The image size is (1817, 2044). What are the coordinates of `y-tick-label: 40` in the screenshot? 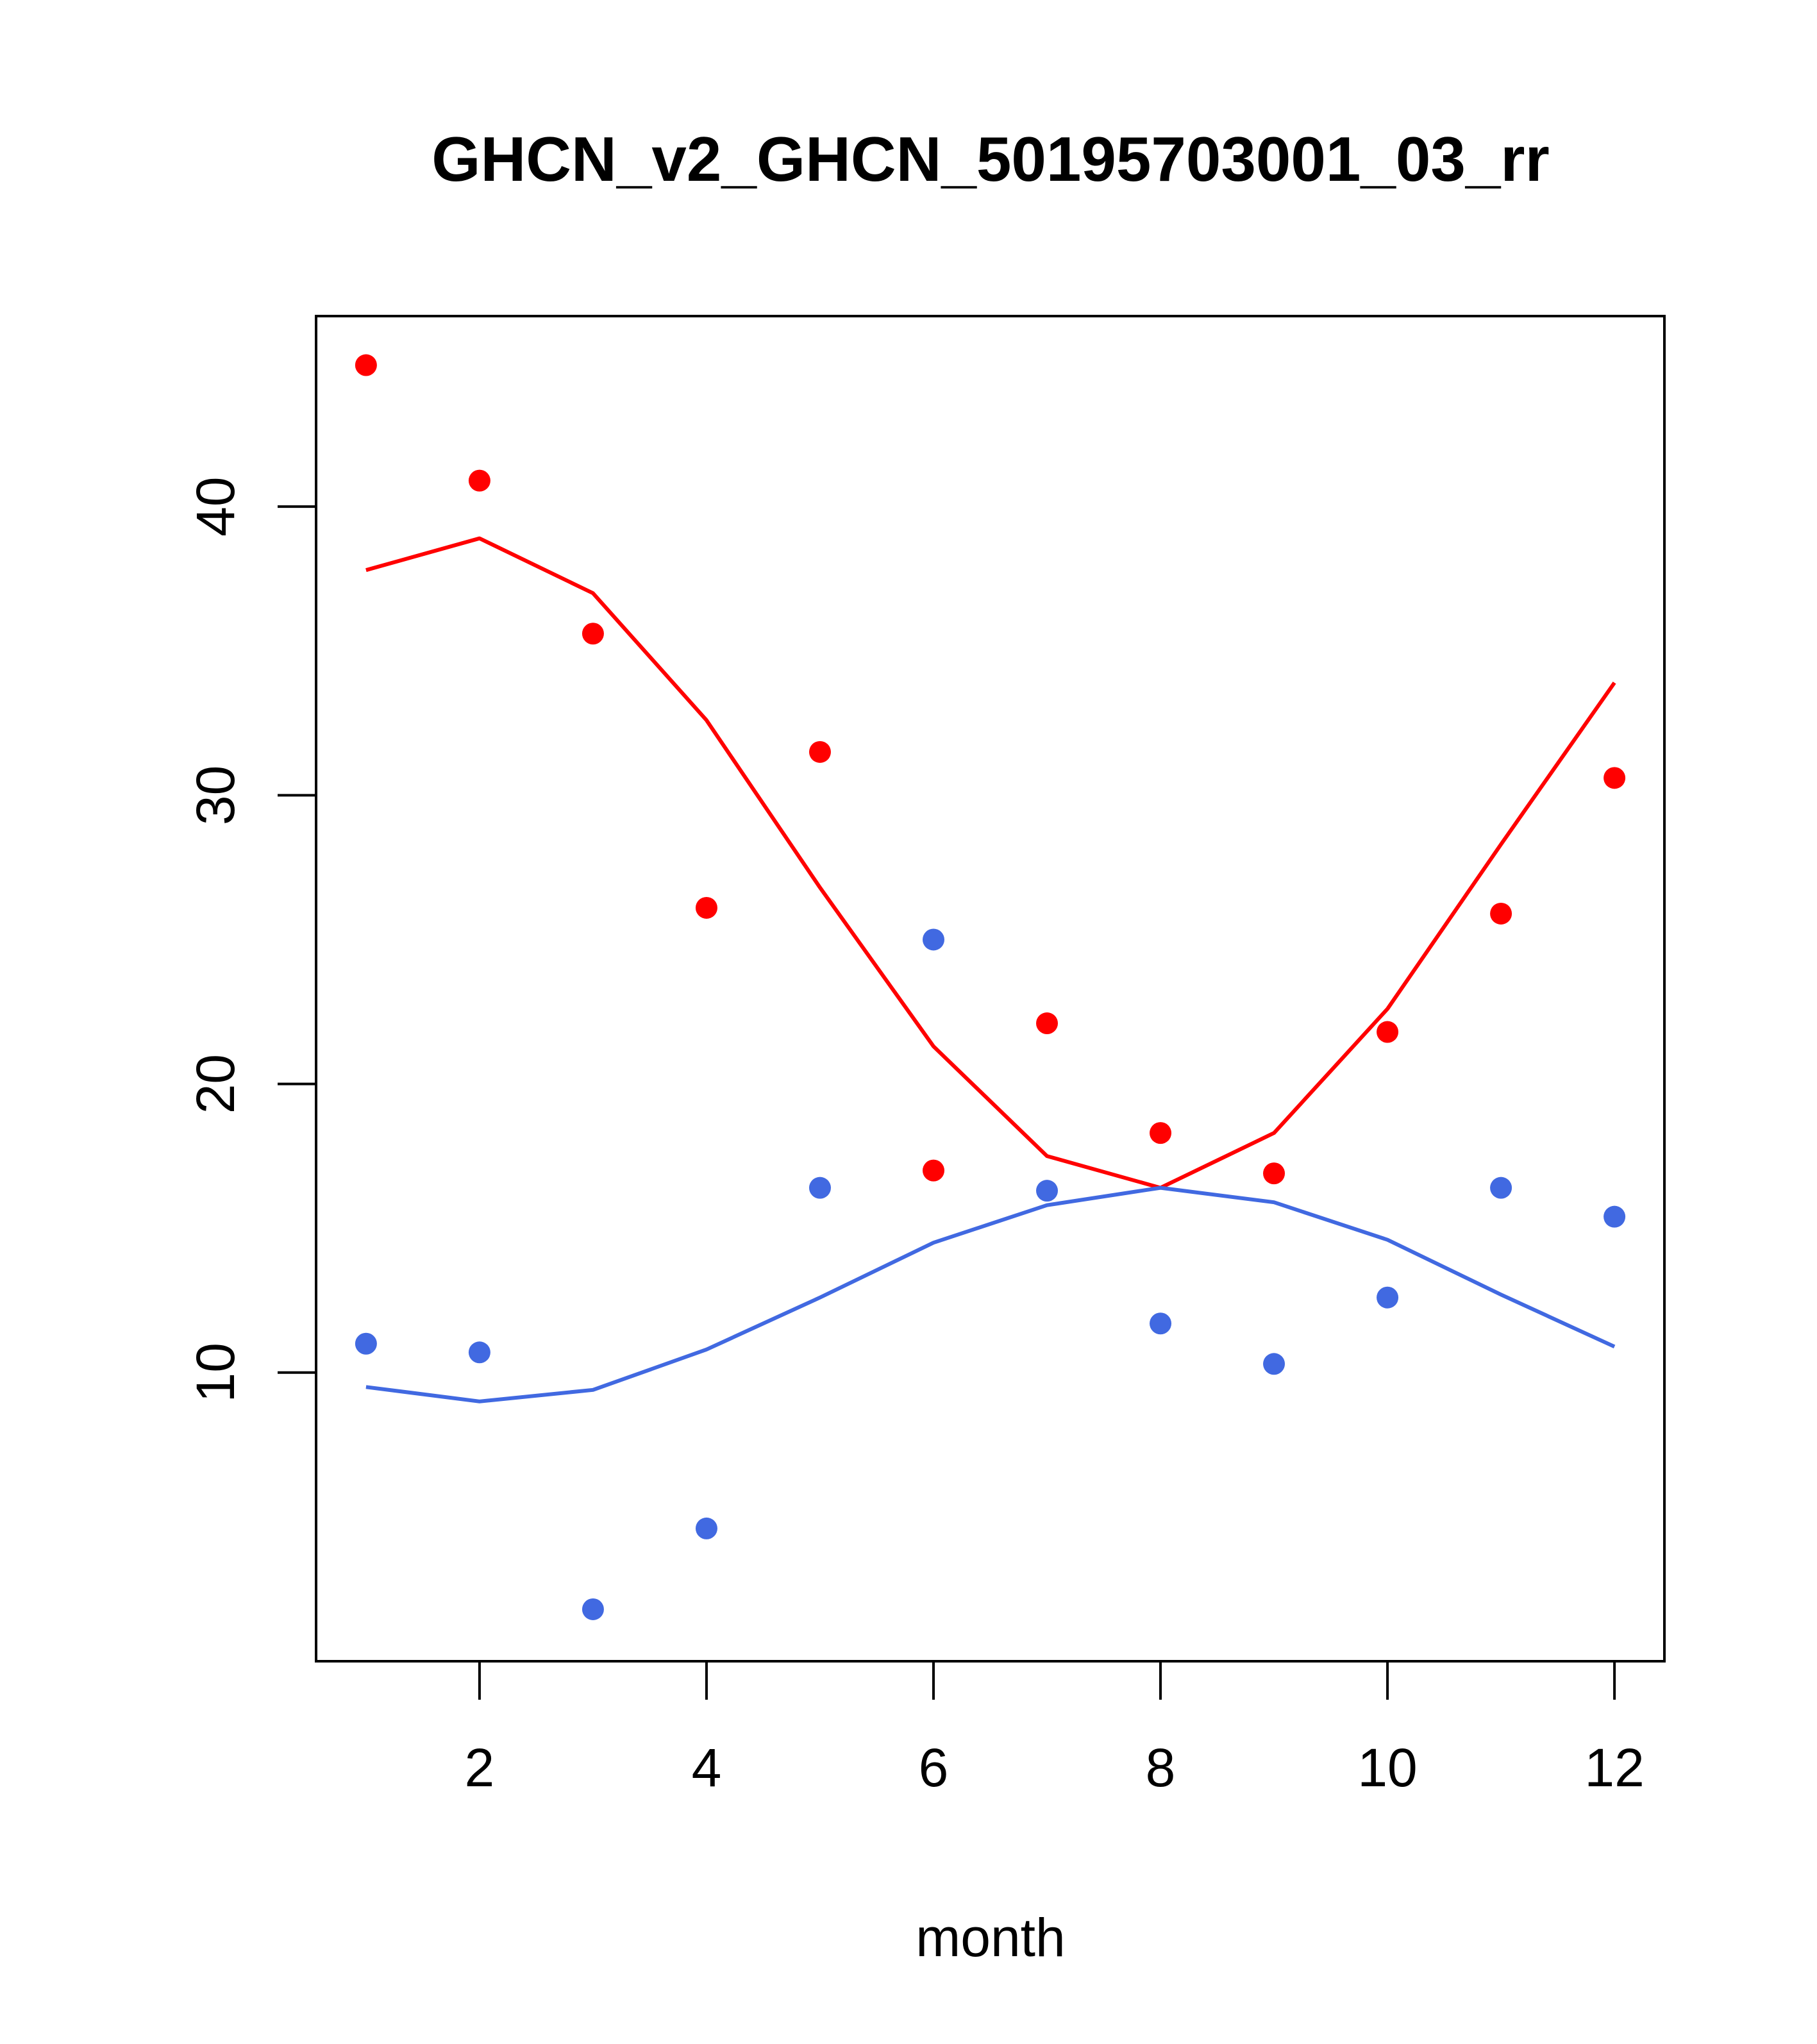 It's located at (216, 506).